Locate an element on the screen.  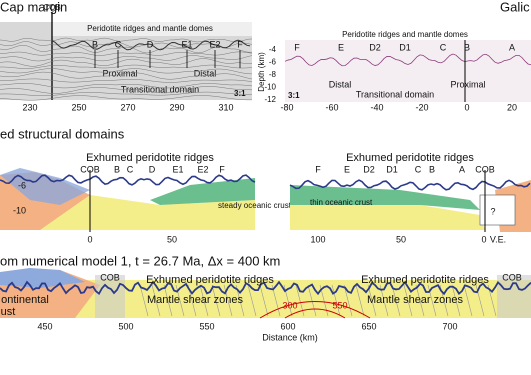
x-tick-label: -80 is located at coordinates (286, 107).